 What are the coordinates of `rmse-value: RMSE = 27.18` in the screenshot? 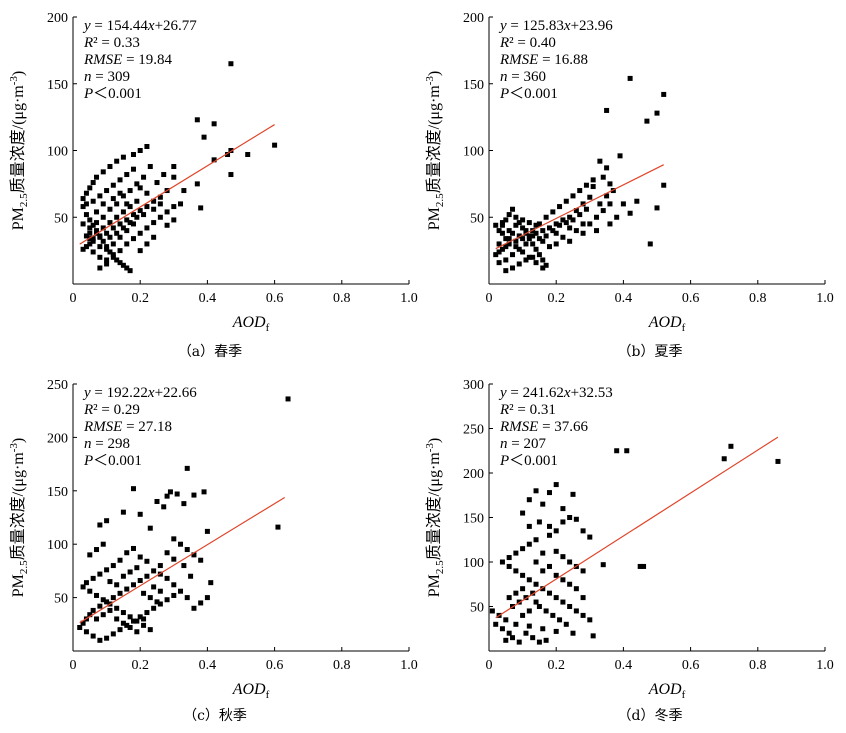 It's located at (127, 427).